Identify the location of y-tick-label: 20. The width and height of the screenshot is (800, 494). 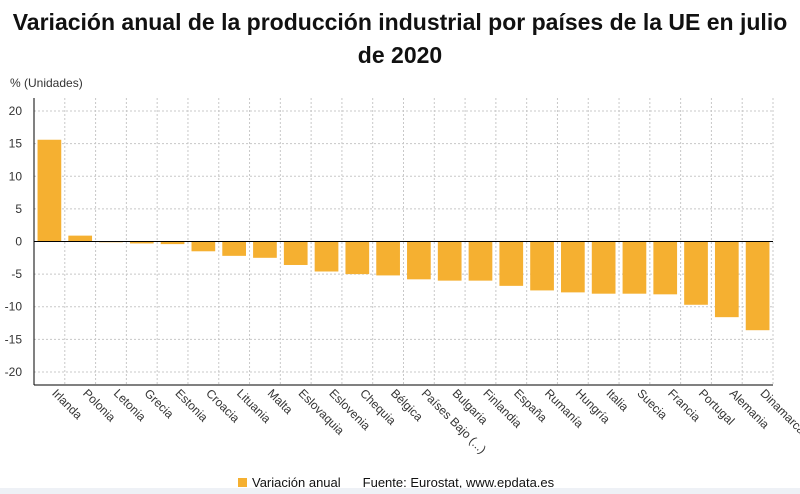
(16, 111).